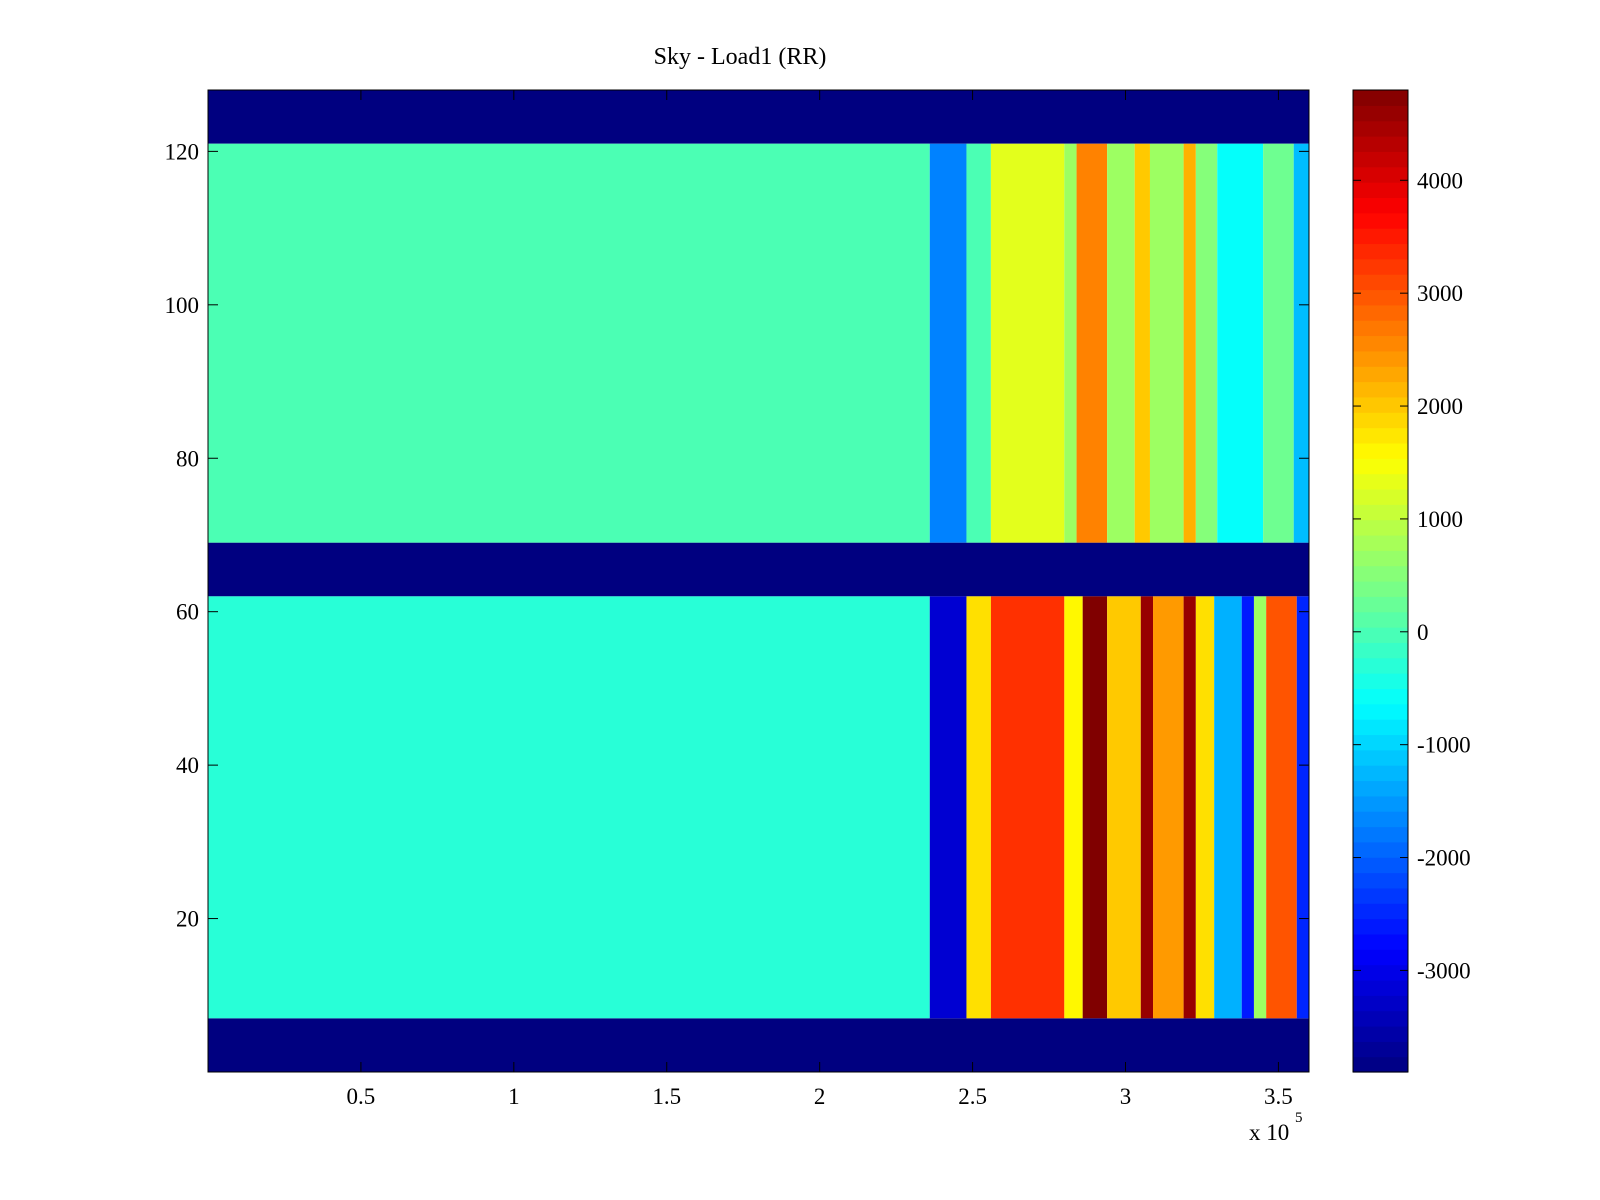  What do you see at coordinates (1269, 1132) in the screenshot?
I see `x-axis-multiplier-base: x 10` at bounding box center [1269, 1132].